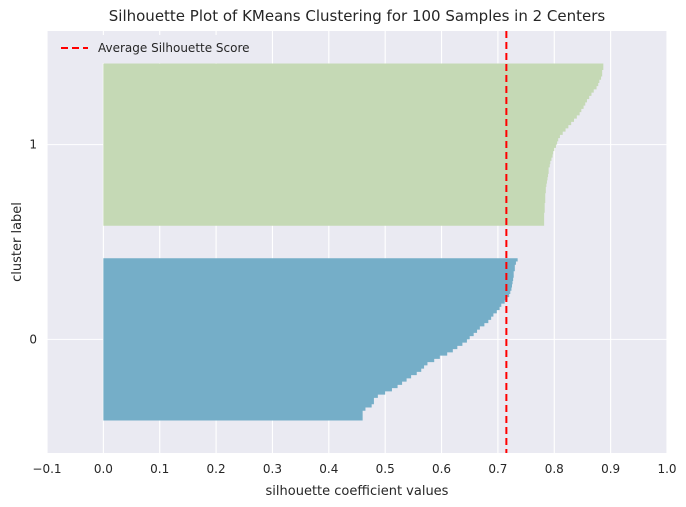 Image resolution: width=686 pixels, height=507 pixels. Describe the element at coordinates (357, 491) in the screenshot. I see `x-axis-label: silhouette coefficient values` at that location.